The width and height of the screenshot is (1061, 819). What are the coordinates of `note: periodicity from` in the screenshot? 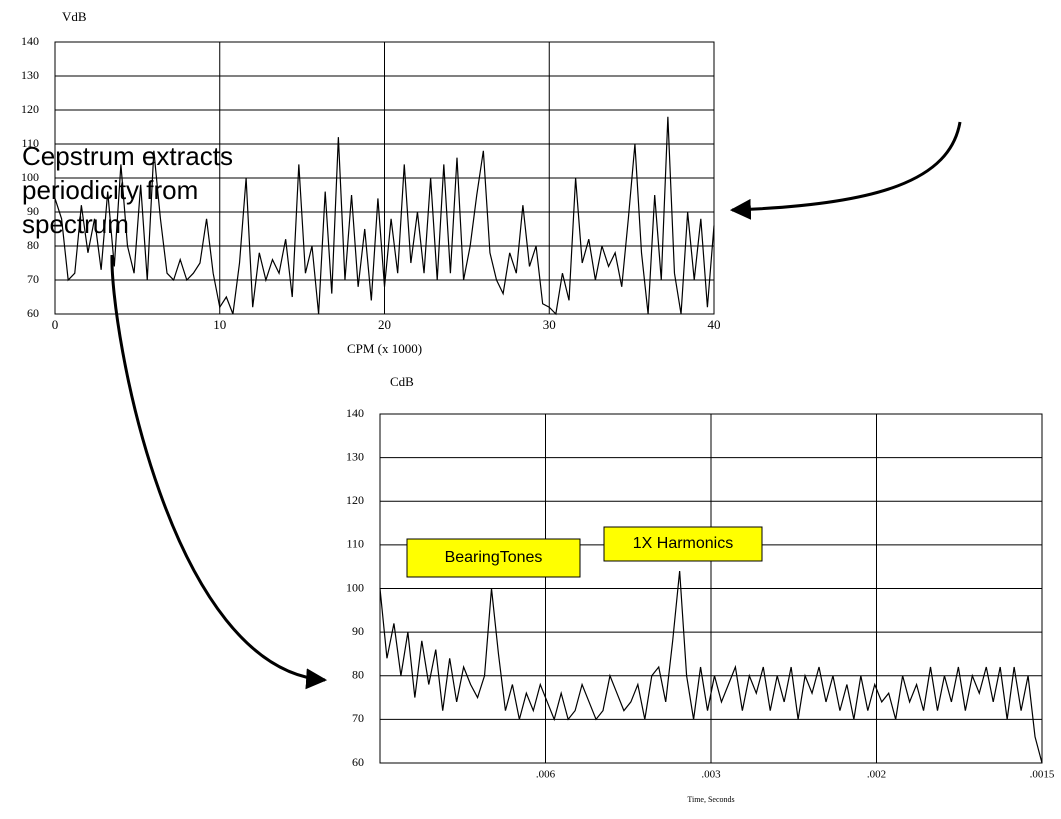 It's located at (110, 190).